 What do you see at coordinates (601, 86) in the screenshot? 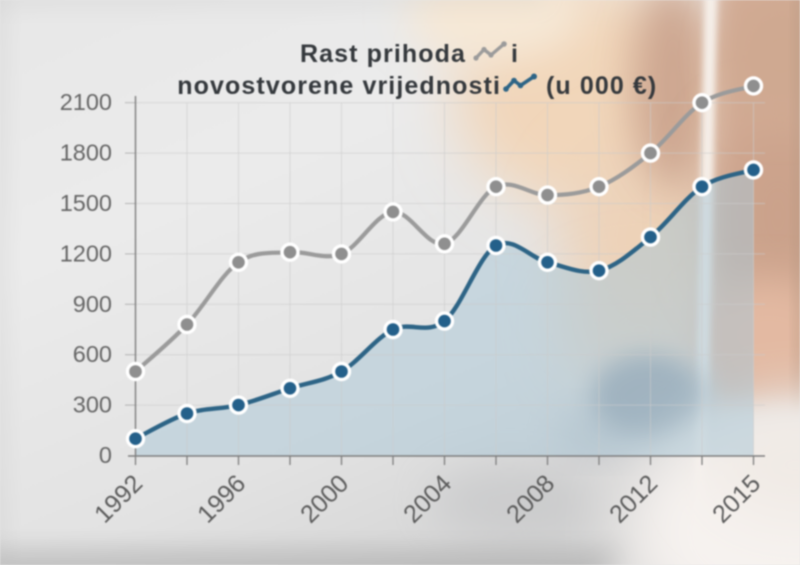
I see `svg-text: (u 000 €)` at bounding box center [601, 86].